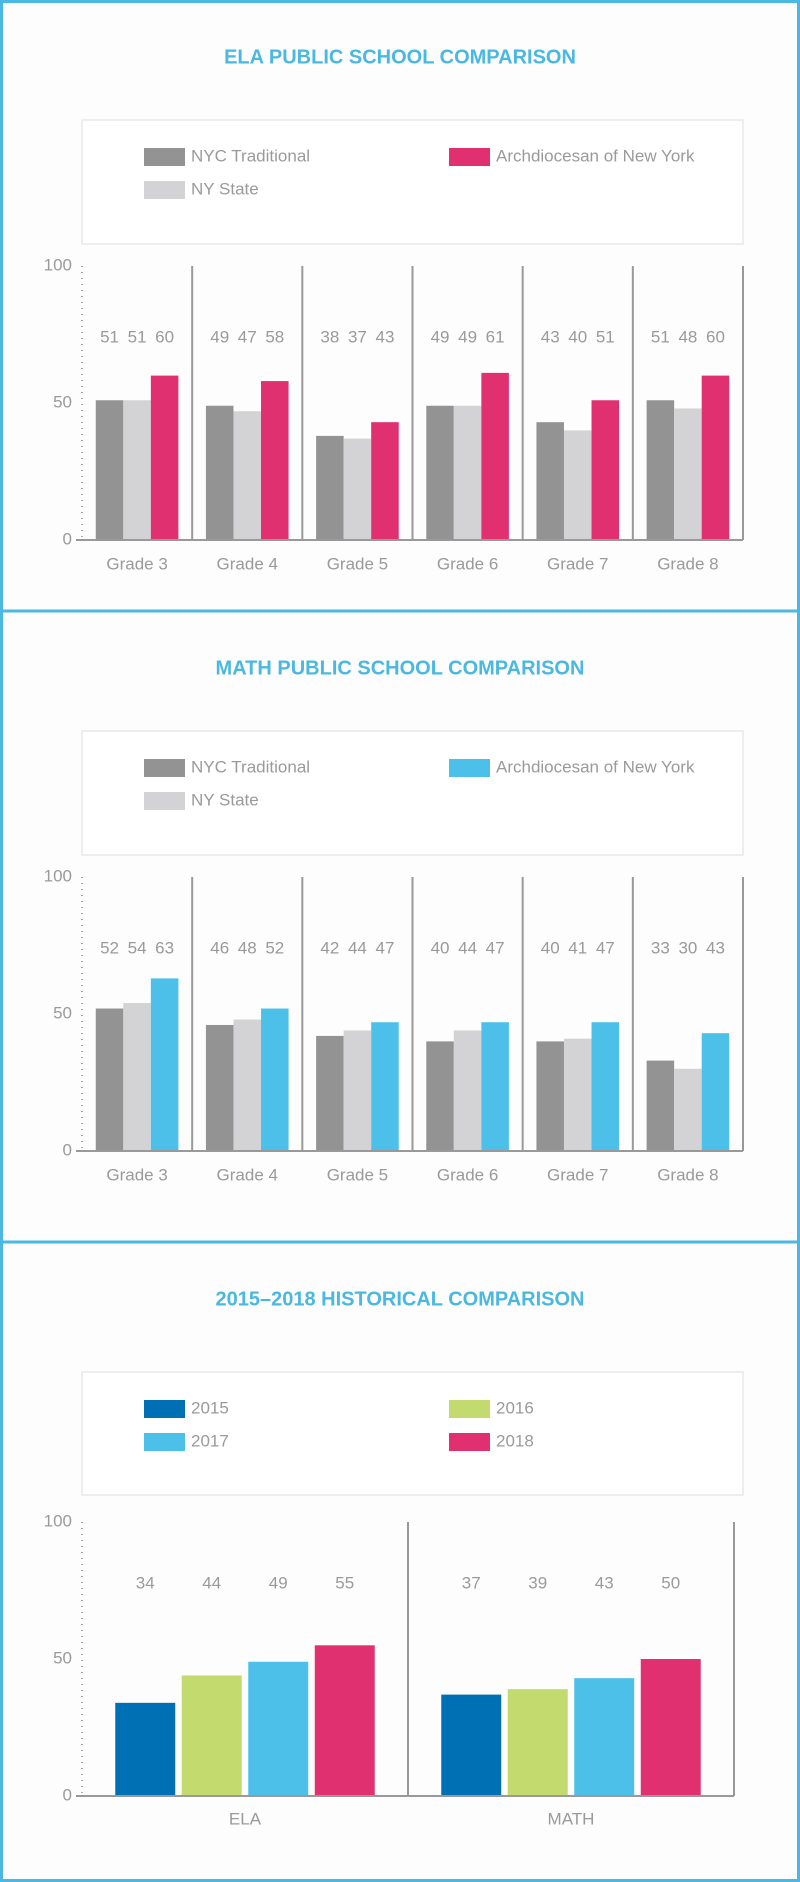 This screenshot has height=1882, width=800. I want to click on y-tick-label: 0, so click(67, 538).